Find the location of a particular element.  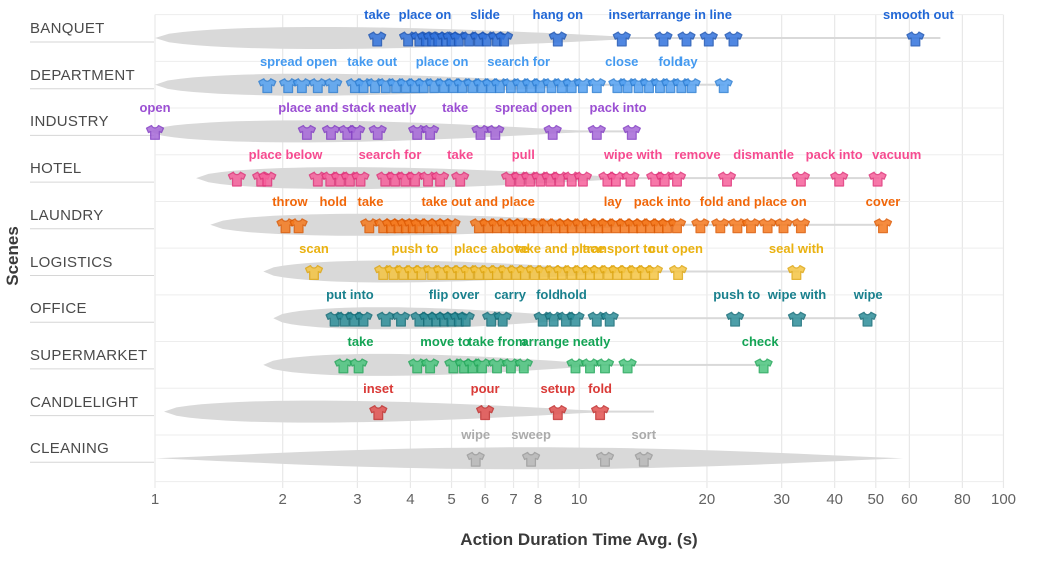

action-label: remove is located at coordinates (697, 155).